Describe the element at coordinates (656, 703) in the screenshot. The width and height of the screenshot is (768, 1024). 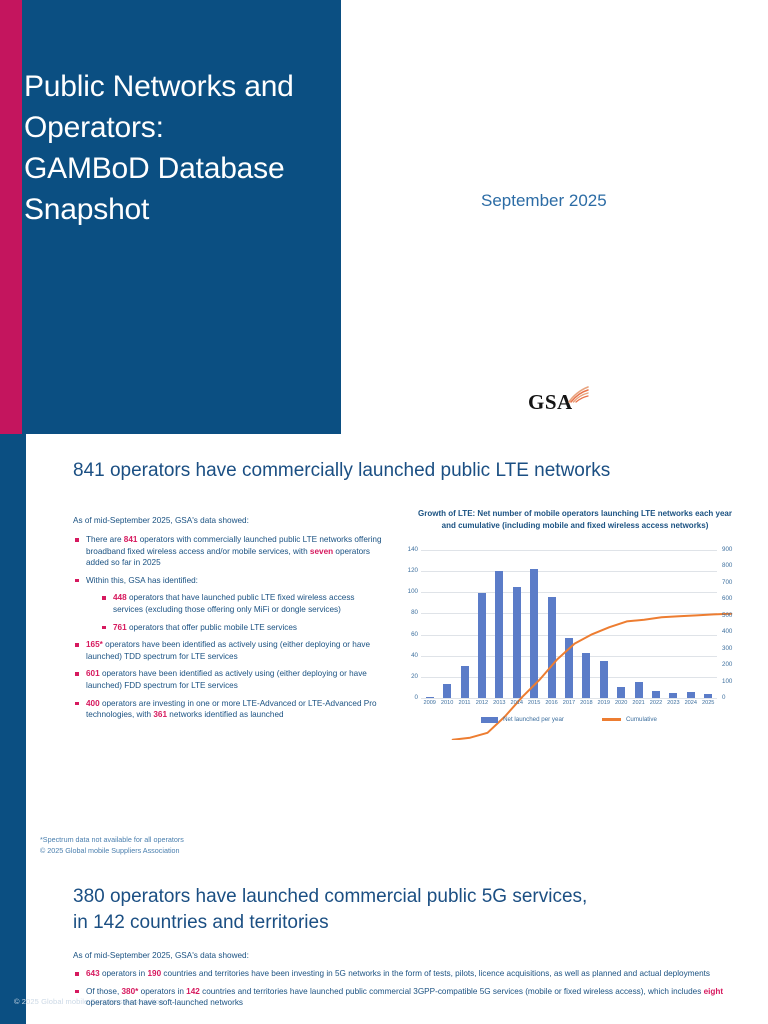
I see `chart-x-tick-label: 2022` at that location.